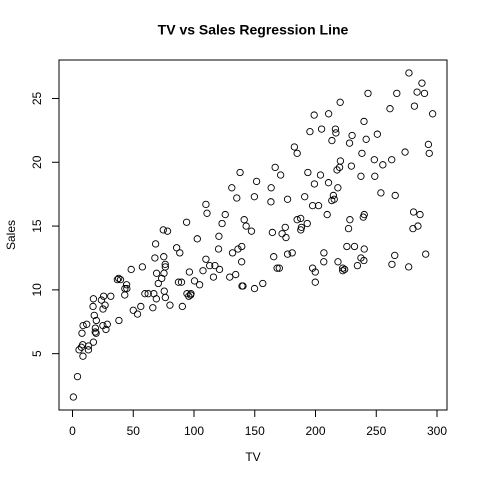 This screenshot has width=480, height=485. What do you see at coordinates (134, 431) in the screenshot?
I see `x-tick-label: 50` at bounding box center [134, 431].